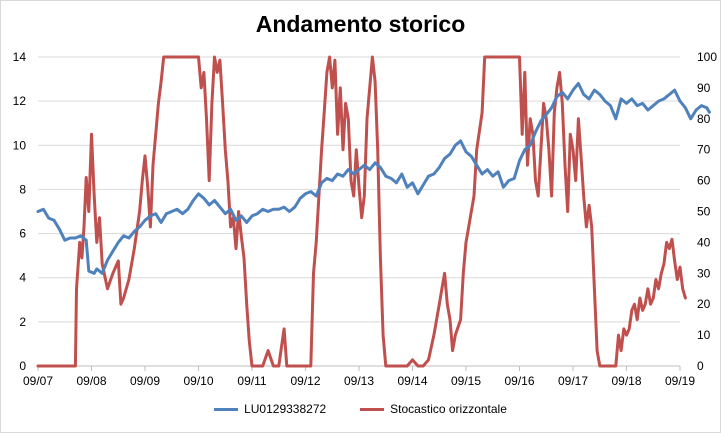  What do you see at coordinates (704, 119) in the screenshot?
I see `right-y-tick-label: 80` at bounding box center [704, 119].